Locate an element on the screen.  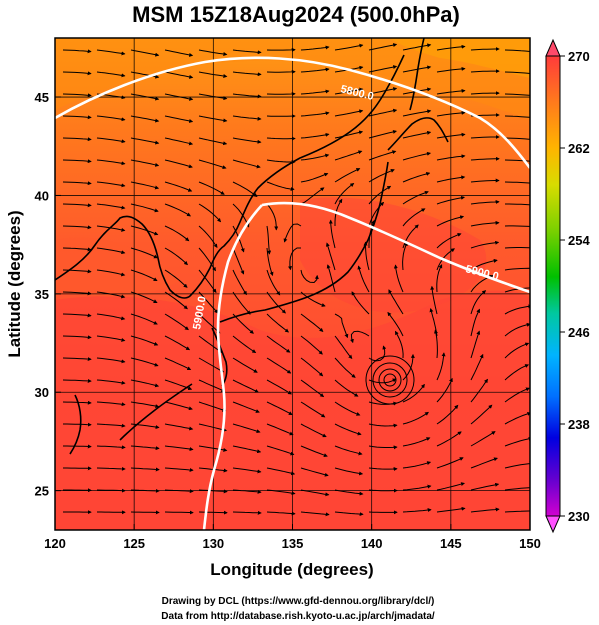
red-patch-central is located at coordinates (393, 255).